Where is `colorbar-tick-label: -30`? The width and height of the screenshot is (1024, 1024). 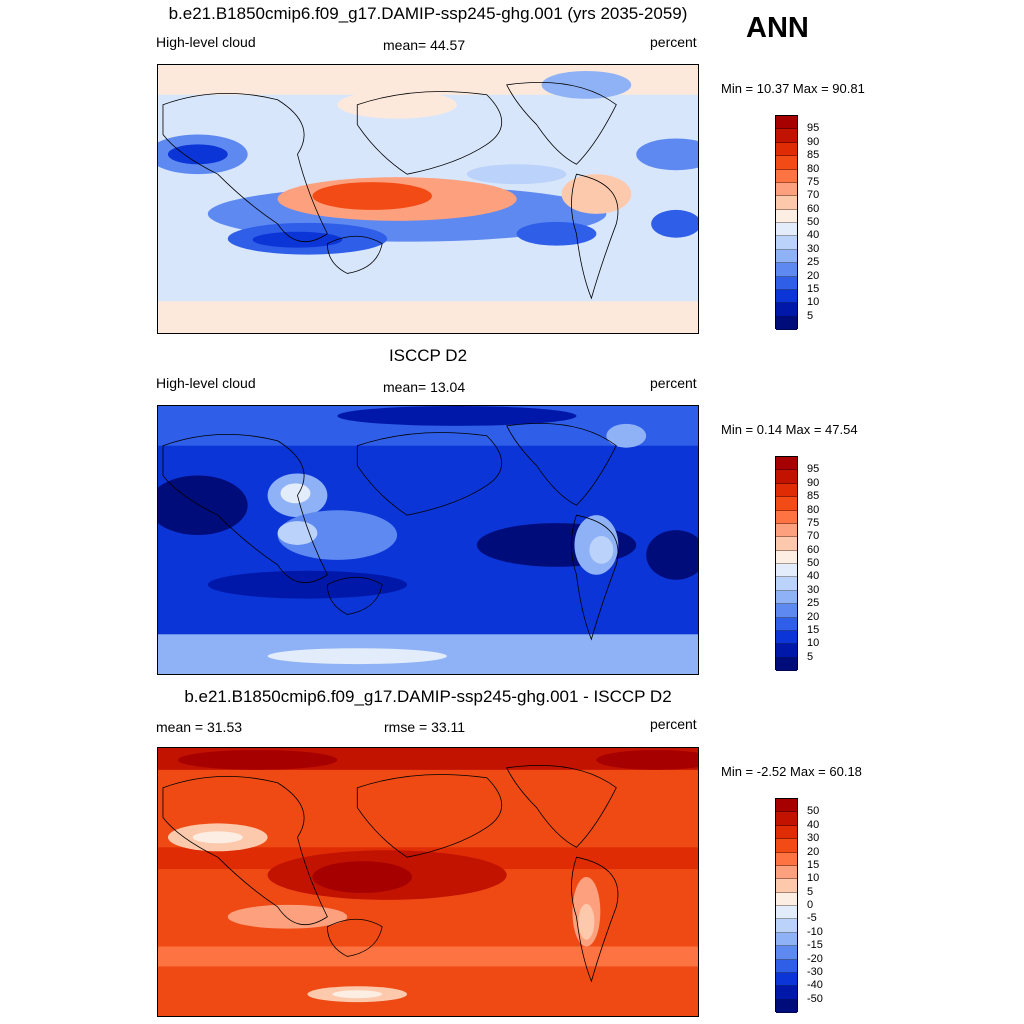 colorbar-tick-label: -30 is located at coordinates (815, 971).